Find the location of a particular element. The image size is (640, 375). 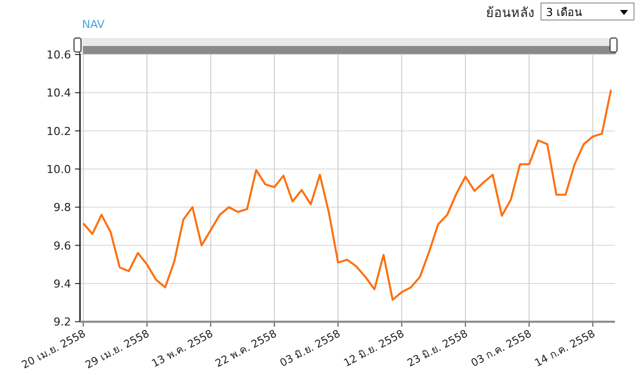

y-tick-label: 9.8 is located at coordinates (62, 207).